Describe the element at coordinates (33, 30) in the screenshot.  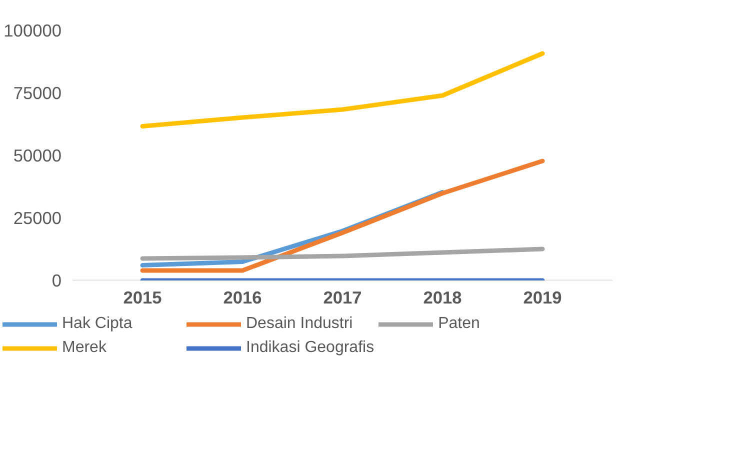
I see `y-tick-label: 100000` at that location.